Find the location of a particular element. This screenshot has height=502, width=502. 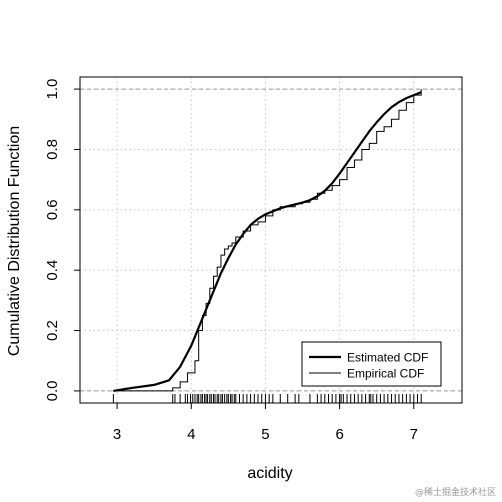

legend-box is located at coordinates (371, 364).